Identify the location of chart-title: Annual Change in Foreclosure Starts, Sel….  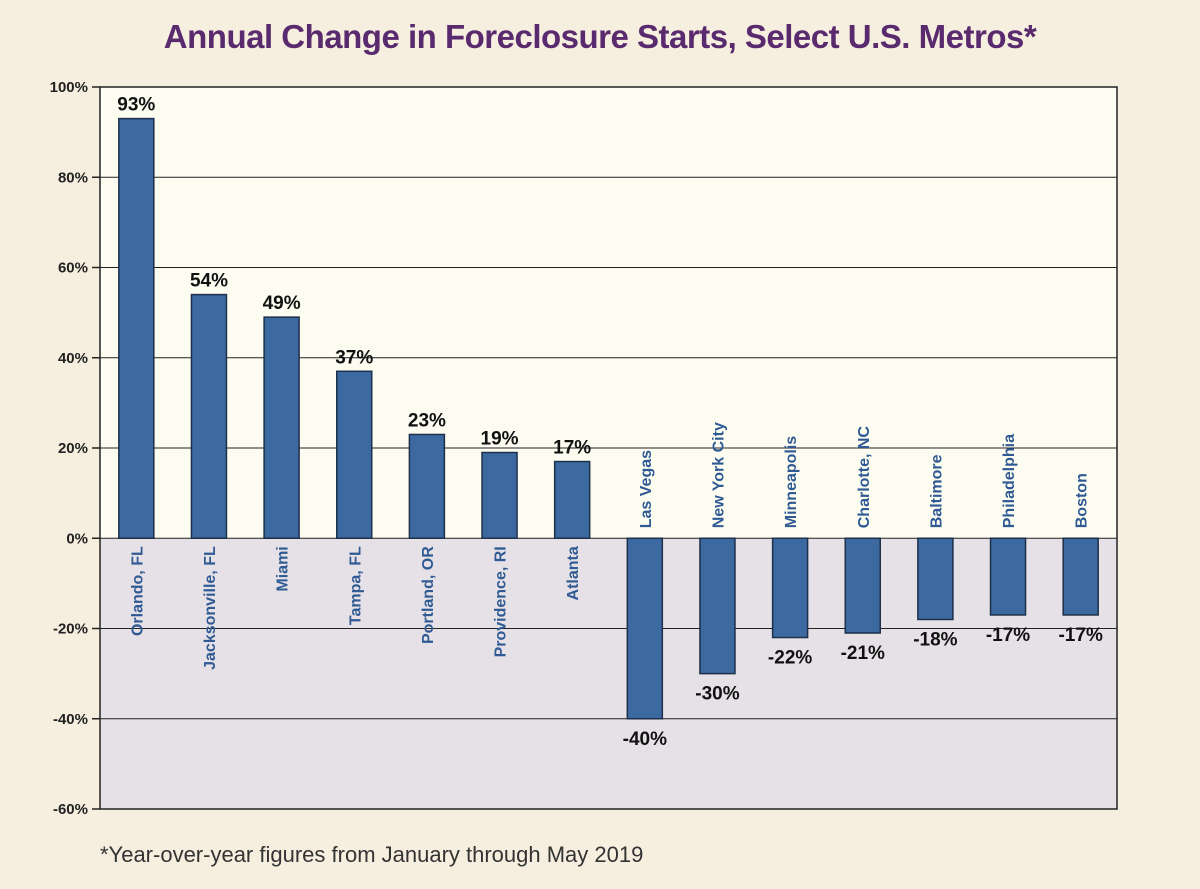
(600, 36).